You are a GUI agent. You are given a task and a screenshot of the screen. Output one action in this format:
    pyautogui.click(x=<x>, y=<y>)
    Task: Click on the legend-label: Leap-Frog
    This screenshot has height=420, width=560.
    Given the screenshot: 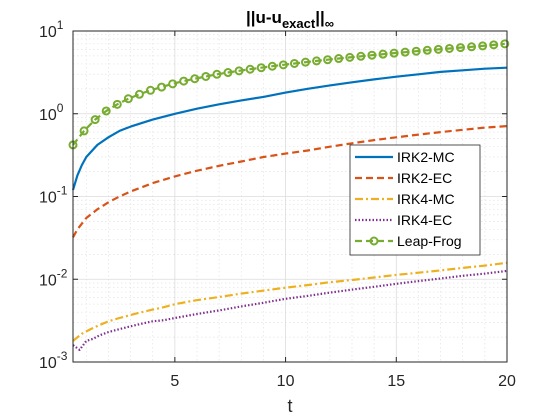 What is the action you would take?
    pyautogui.click(x=429, y=241)
    